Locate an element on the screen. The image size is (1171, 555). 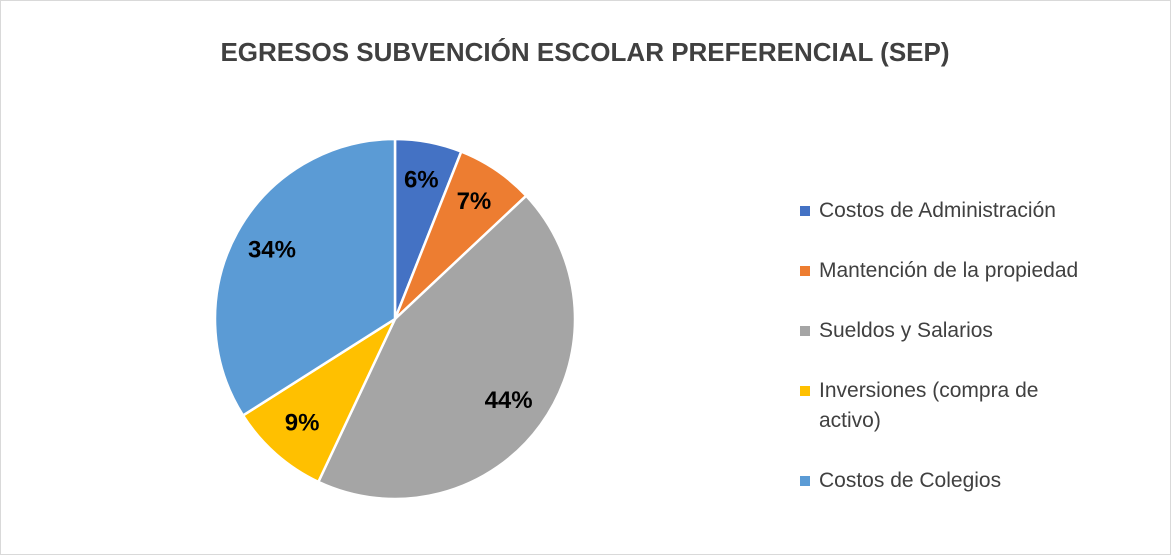
legend-label: Costos de Administración is located at coordinates (937, 210).